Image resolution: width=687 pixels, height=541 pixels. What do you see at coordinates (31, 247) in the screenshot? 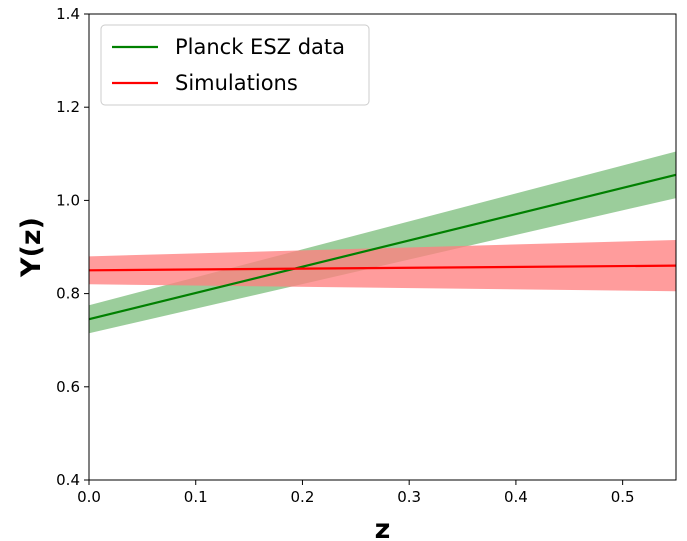
I see `y-axis-label: Y(z)` at bounding box center [31, 247].